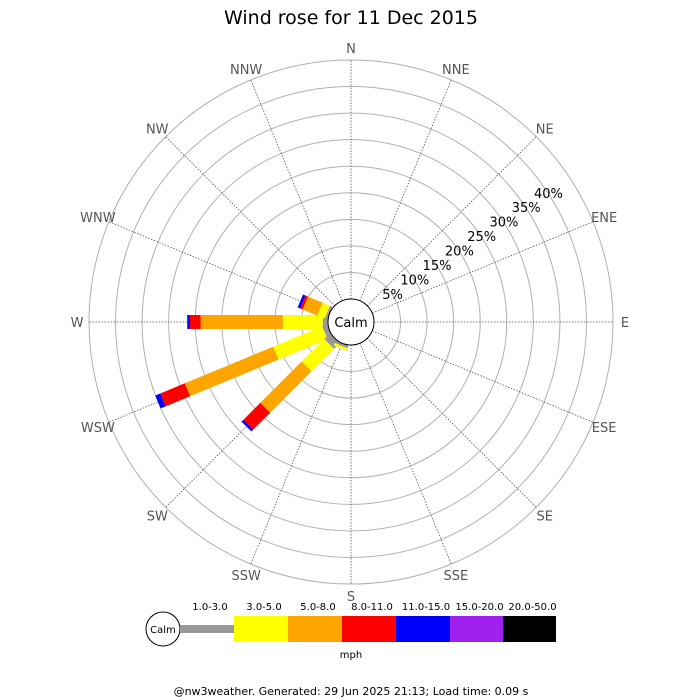 The width and height of the screenshot is (700, 700). What do you see at coordinates (98, 428) in the screenshot?
I see `direction-label: WSW` at bounding box center [98, 428].